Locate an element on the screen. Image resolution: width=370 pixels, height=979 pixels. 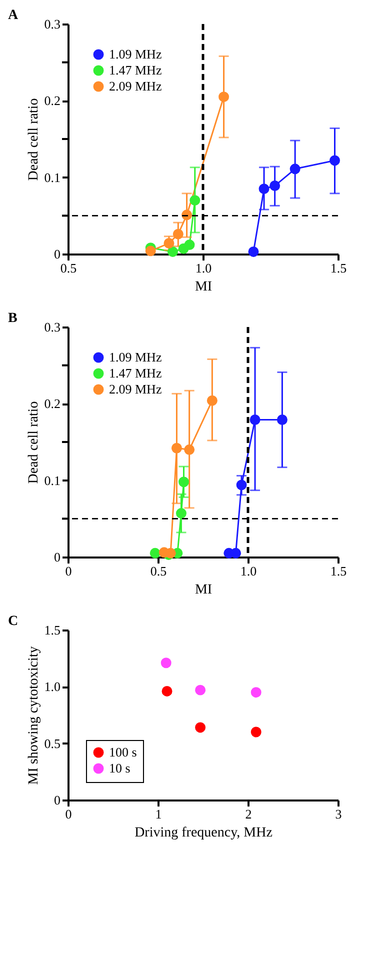
y-tick-label: 1.5 is located at coordinates (52, 630).